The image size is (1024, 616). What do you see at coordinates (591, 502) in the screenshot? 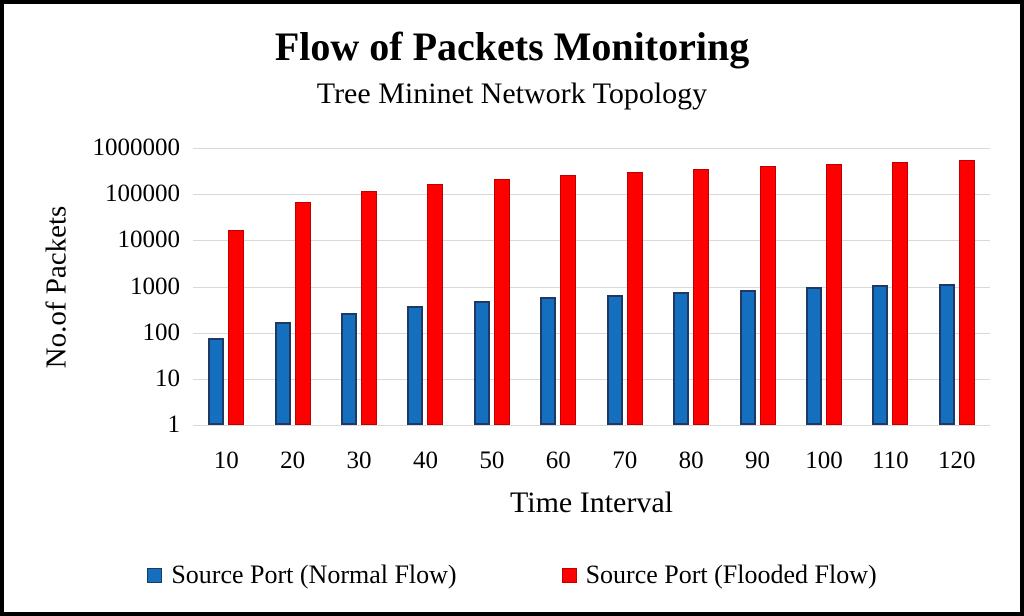
I see `x-axis-title: Time Interval` at bounding box center [591, 502].